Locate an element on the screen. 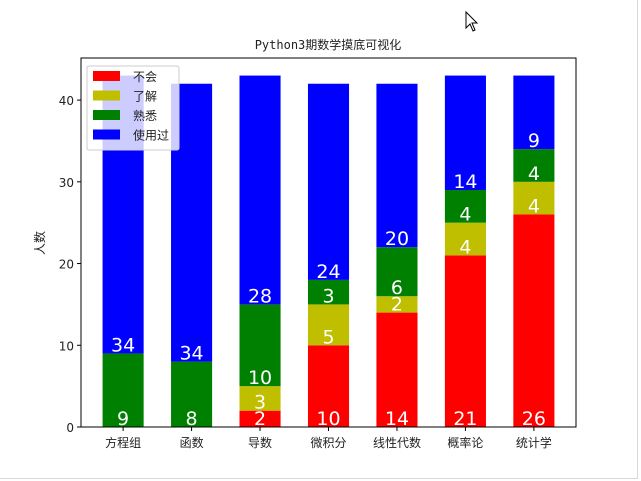 The image size is (641, 481). data-label: 26 is located at coordinates (534, 419).